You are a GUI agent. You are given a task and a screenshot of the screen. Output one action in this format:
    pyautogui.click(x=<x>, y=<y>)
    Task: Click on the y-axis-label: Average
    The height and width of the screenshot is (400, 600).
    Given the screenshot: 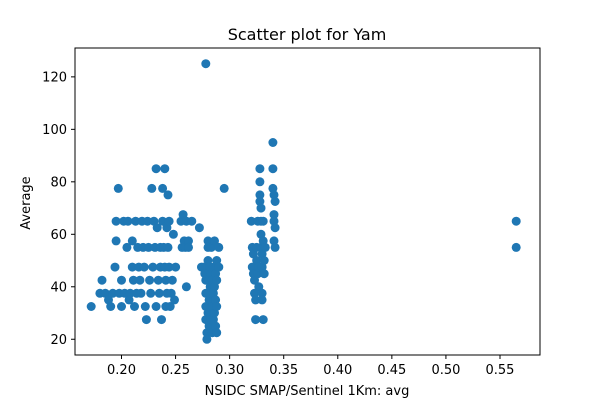 What is the action you would take?
    pyautogui.click(x=26, y=202)
    